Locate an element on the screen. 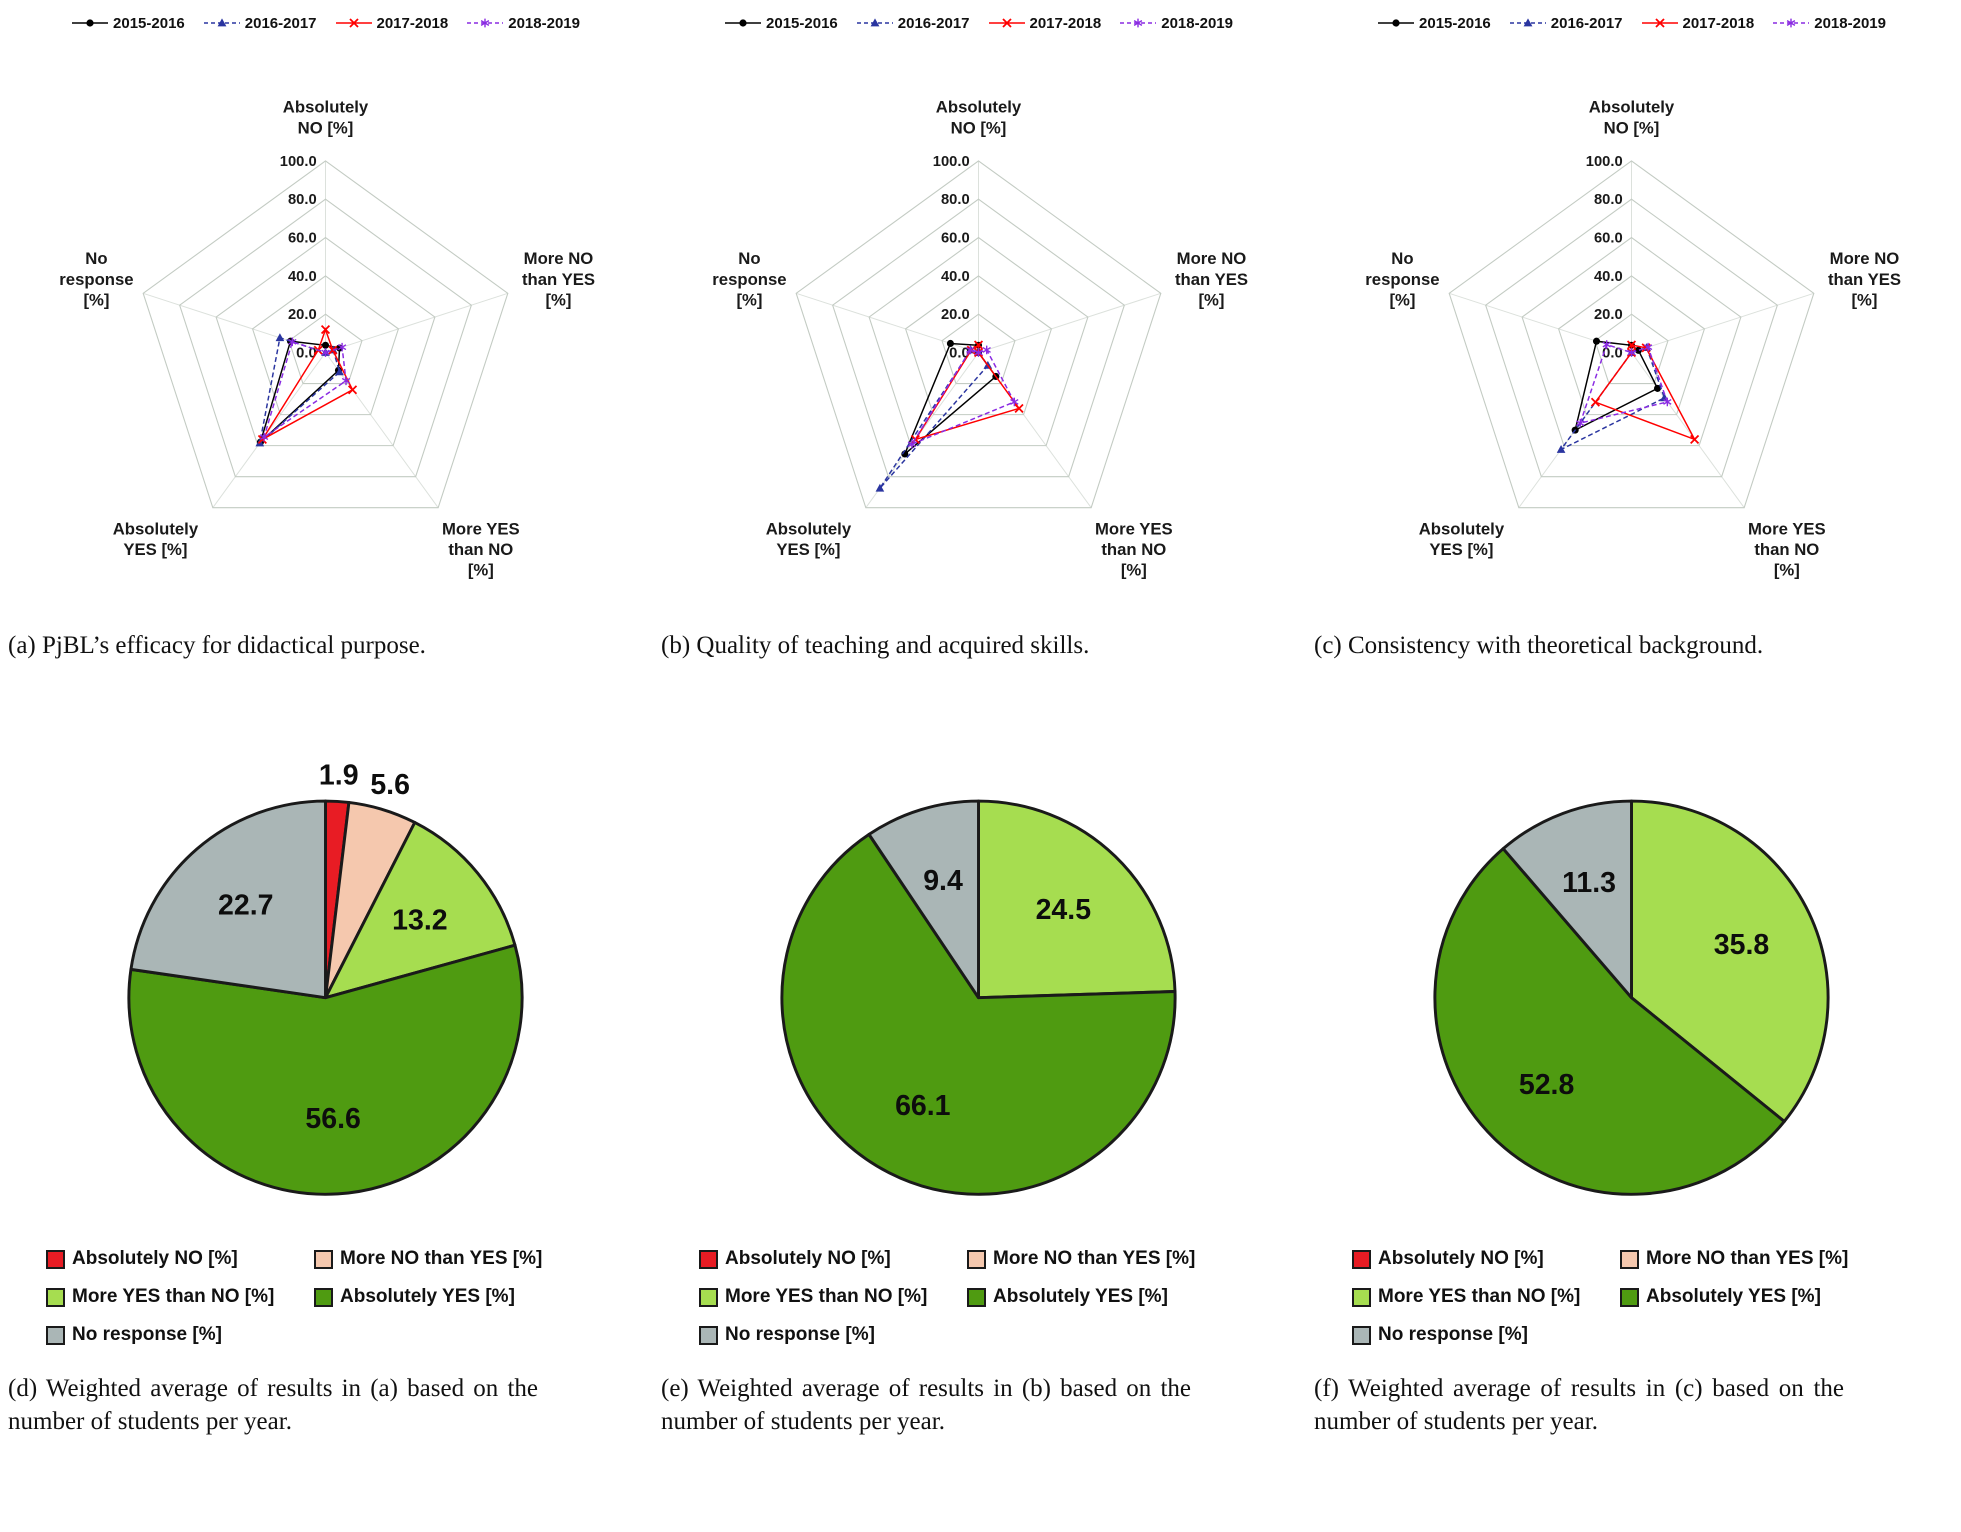 This screenshot has height=1532, width=1961. radar-tick-label: 60.0 is located at coordinates (1608, 238).